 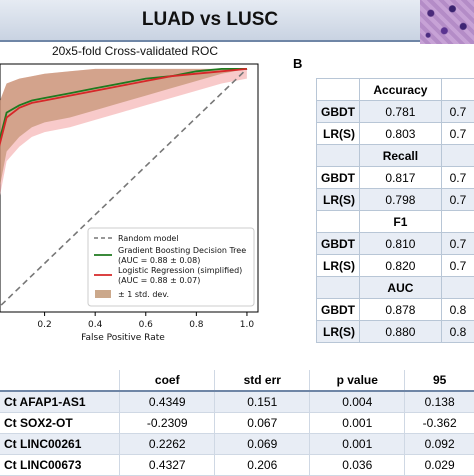 I want to click on x-tick-label: 0.8, so click(x=196, y=325).